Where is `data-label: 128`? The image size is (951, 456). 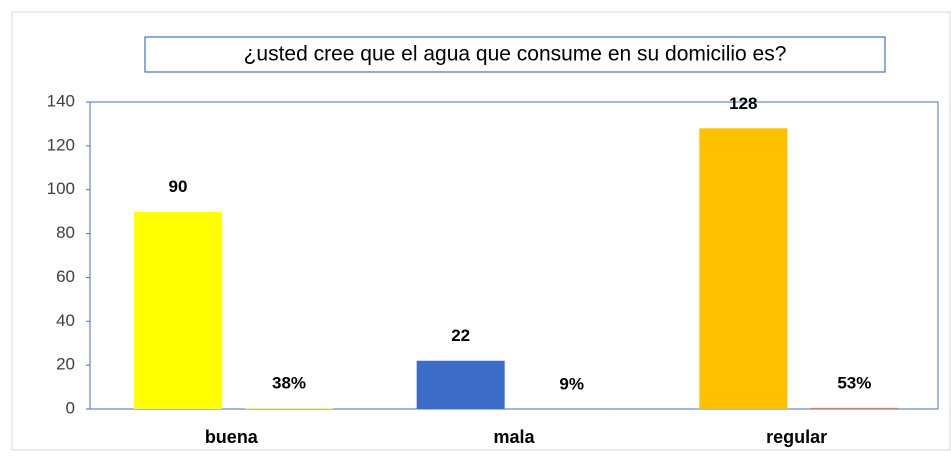
data-label: 128 is located at coordinates (743, 103).